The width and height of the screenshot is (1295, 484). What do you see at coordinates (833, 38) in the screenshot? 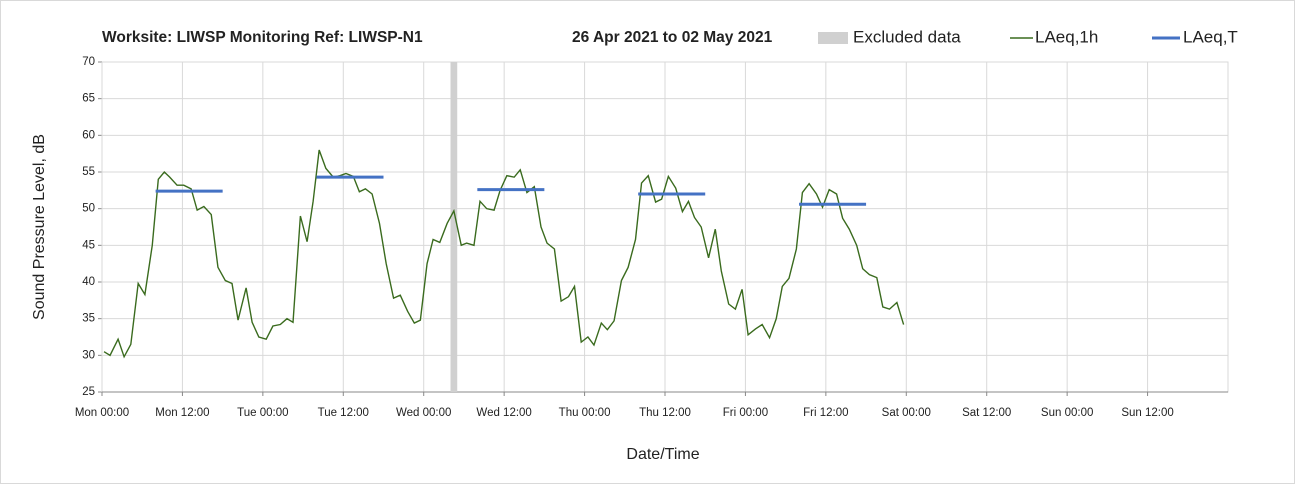
I see `legend-swatch` at bounding box center [833, 38].